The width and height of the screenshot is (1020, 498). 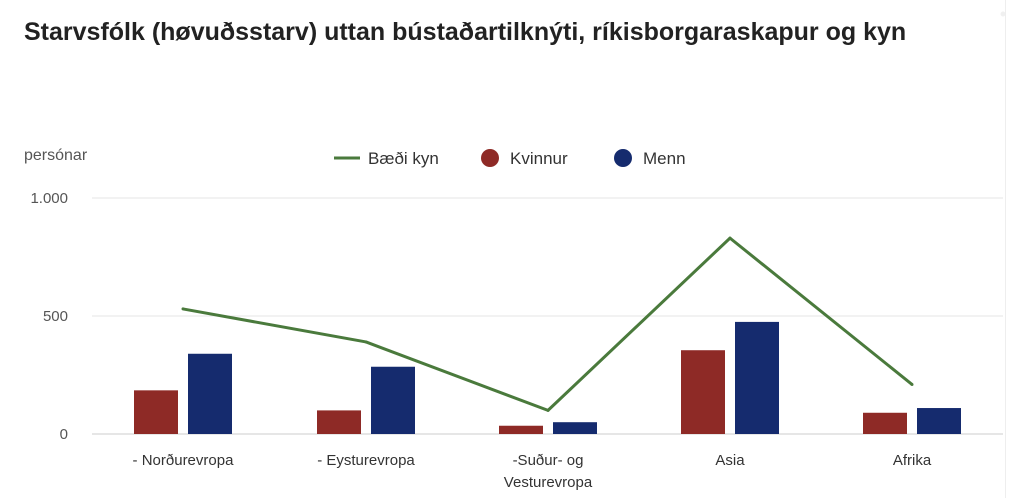 What do you see at coordinates (56, 155) in the screenshot?
I see `y-axis-label: persónar` at bounding box center [56, 155].